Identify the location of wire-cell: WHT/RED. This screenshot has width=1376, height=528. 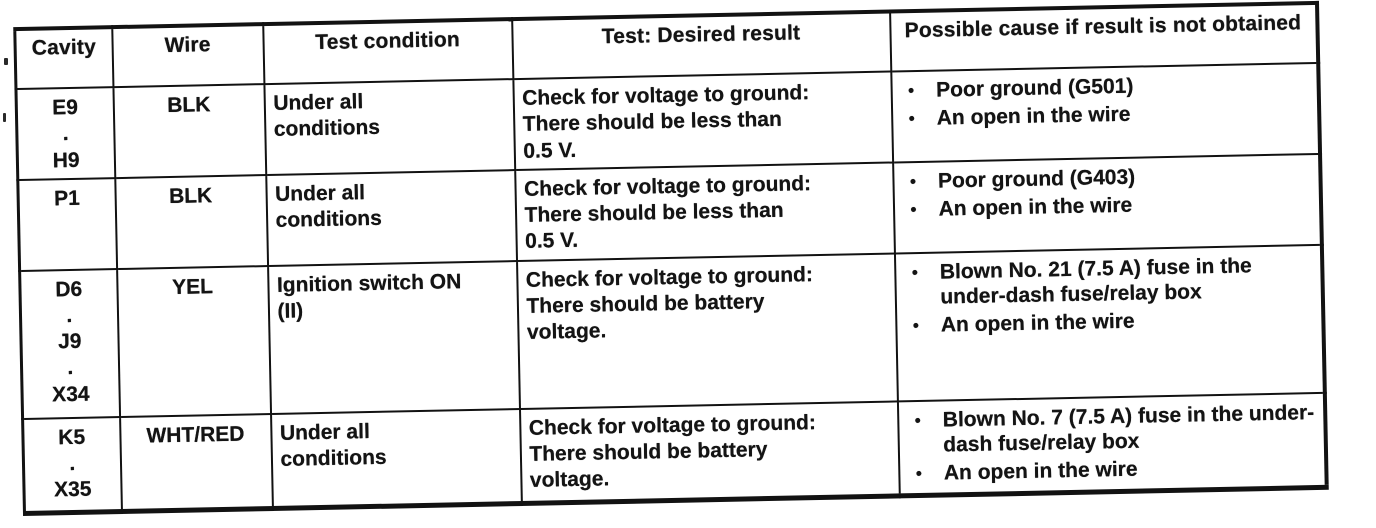
(196, 462).